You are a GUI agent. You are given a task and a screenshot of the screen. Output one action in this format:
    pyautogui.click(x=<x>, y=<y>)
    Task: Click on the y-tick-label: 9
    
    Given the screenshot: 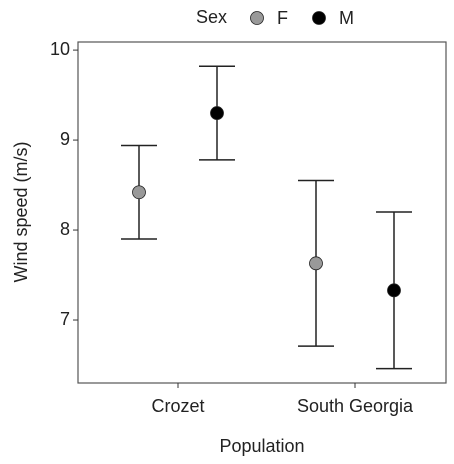 What is the action you would take?
    pyautogui.click(x=65, y=139)
    